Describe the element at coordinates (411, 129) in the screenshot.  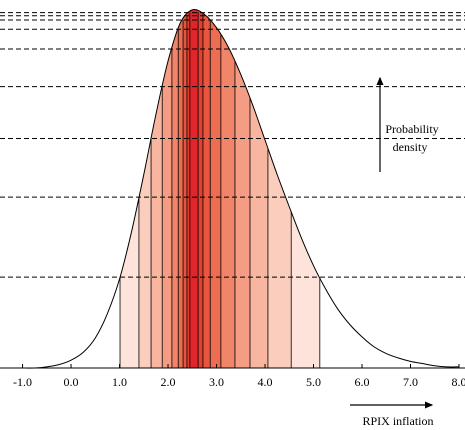
I see `y-label: Probability` at that location.